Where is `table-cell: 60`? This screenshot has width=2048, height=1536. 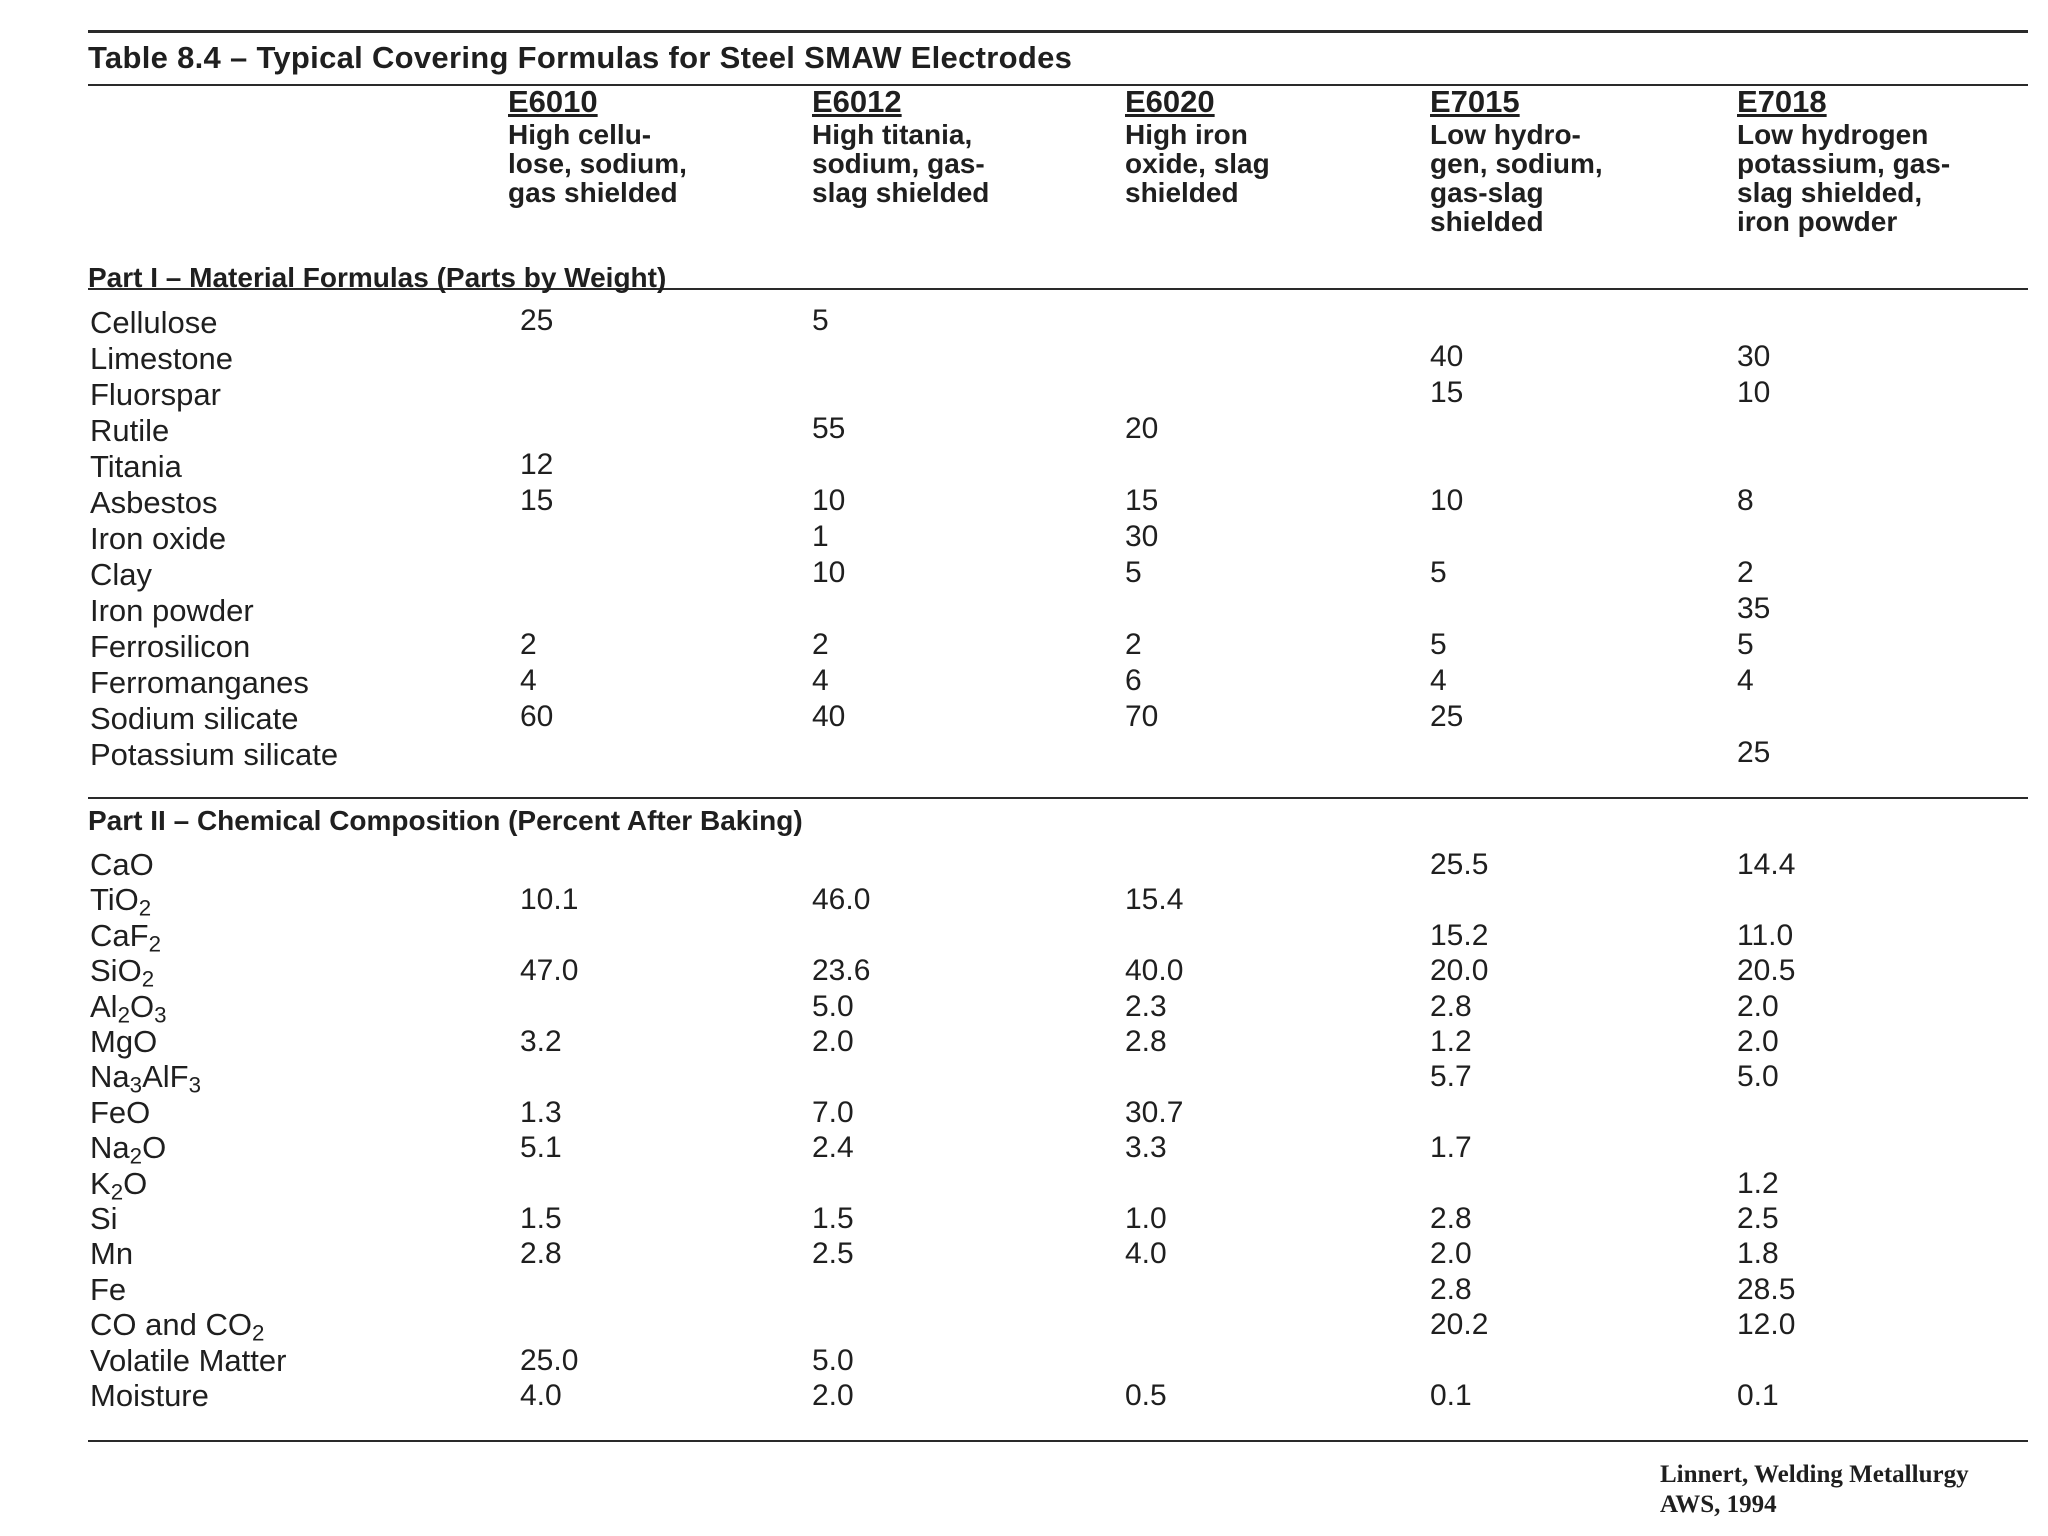
table-cell: 60 is located at coordinates (537, 716).